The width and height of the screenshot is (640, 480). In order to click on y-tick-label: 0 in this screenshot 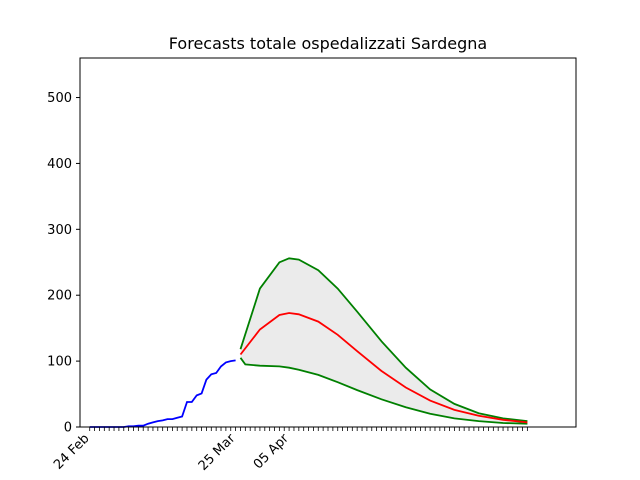, I will do `click(68, 428)`.